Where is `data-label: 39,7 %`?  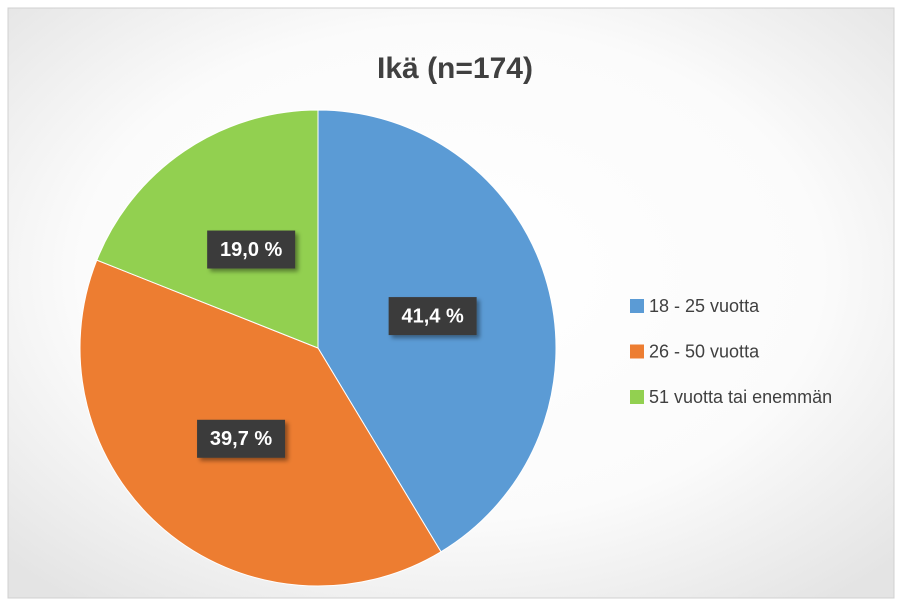
data-label: 39,7 % is located at coordinates (241, 438).